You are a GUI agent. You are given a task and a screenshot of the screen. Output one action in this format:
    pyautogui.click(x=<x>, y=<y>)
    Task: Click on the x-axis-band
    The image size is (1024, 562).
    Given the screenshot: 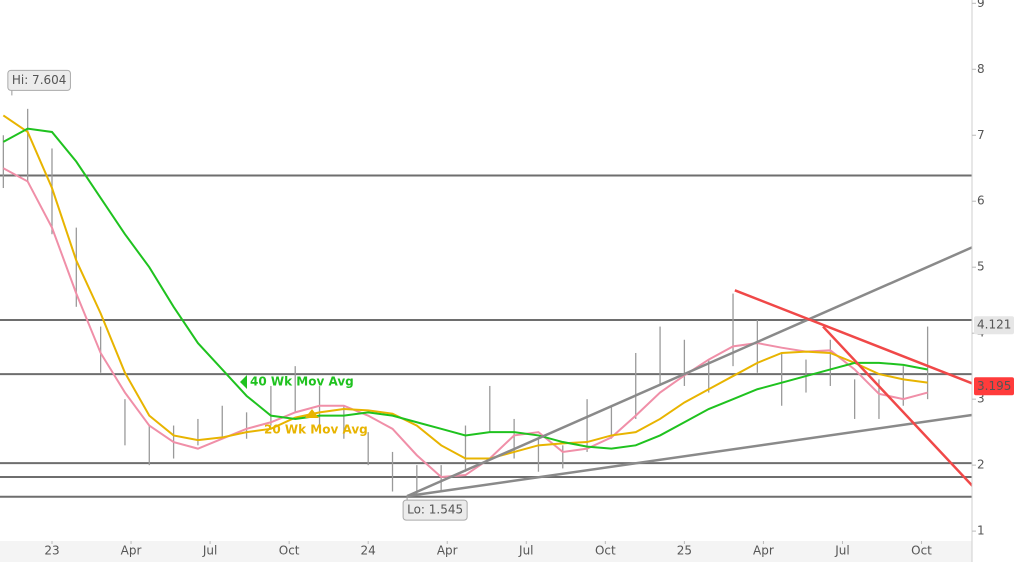 What is the action you would take?
    pyautogui.click(x=486, y=551)
    